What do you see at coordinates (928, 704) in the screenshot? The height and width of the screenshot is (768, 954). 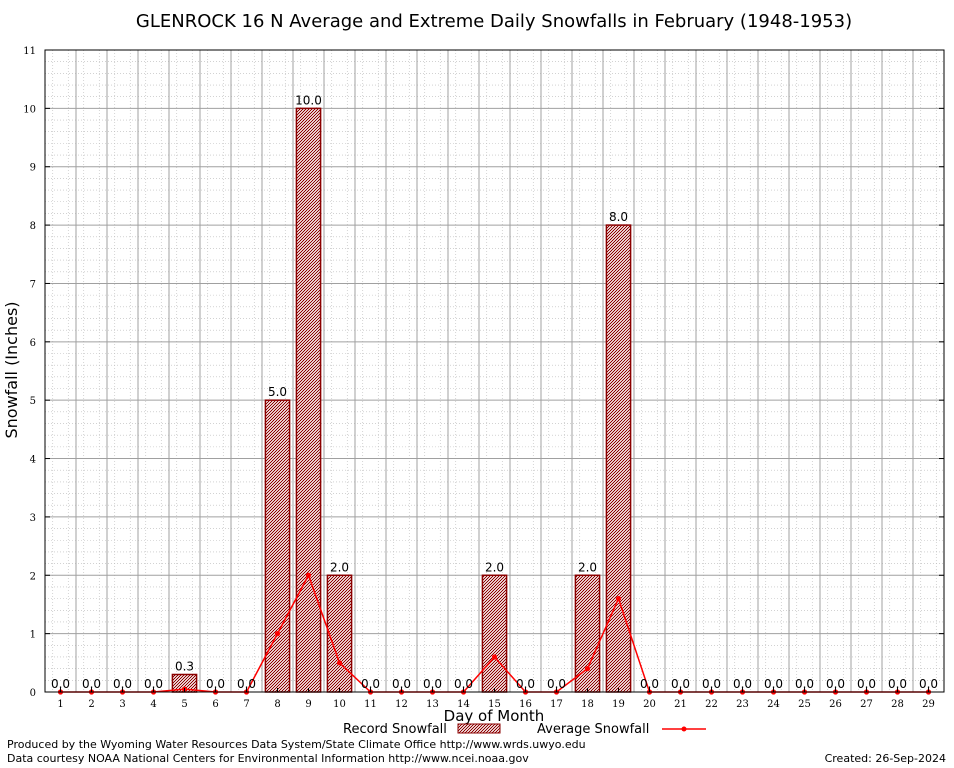 I see `x-tick-label: 29` at bounding box center [928, 704].